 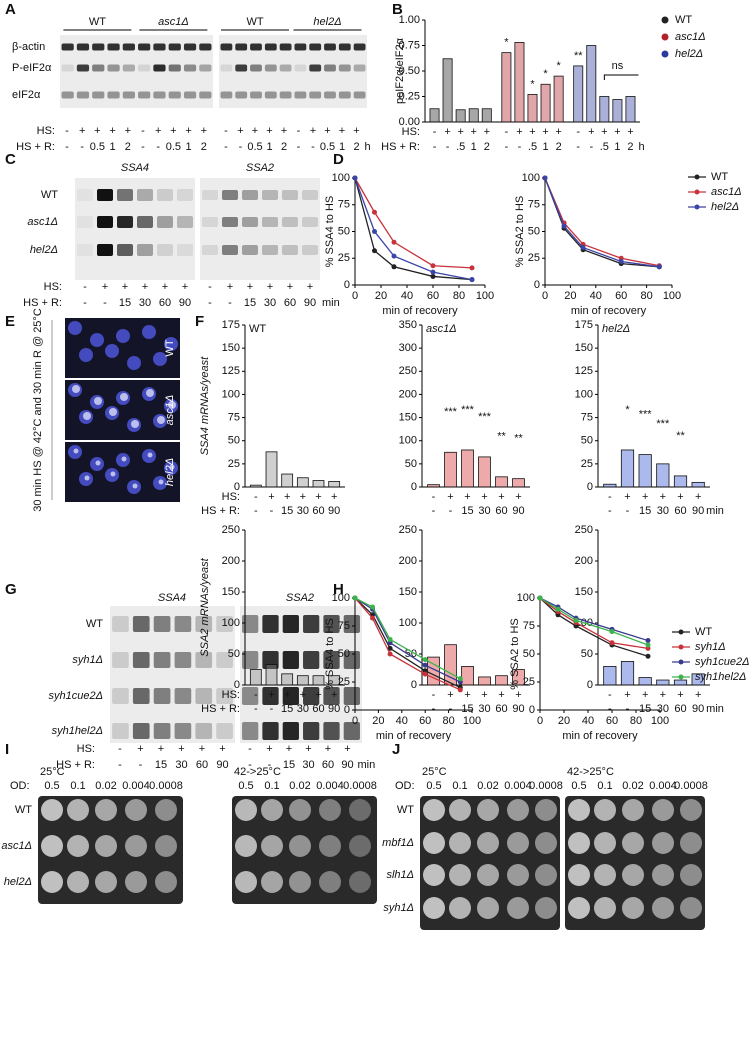 What do you see at coordinates (590, 772) in the screenshot?
I see `temperature: 42->25°C` at bounding box center [590, 772].